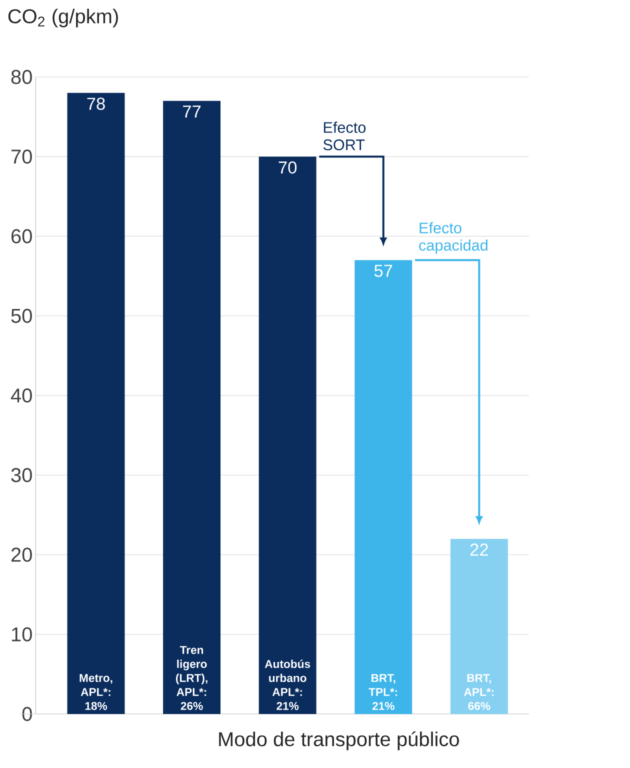 This screenshot has height=768, width=630. I want to click on y-tick-label: 0, so click(27, 714).